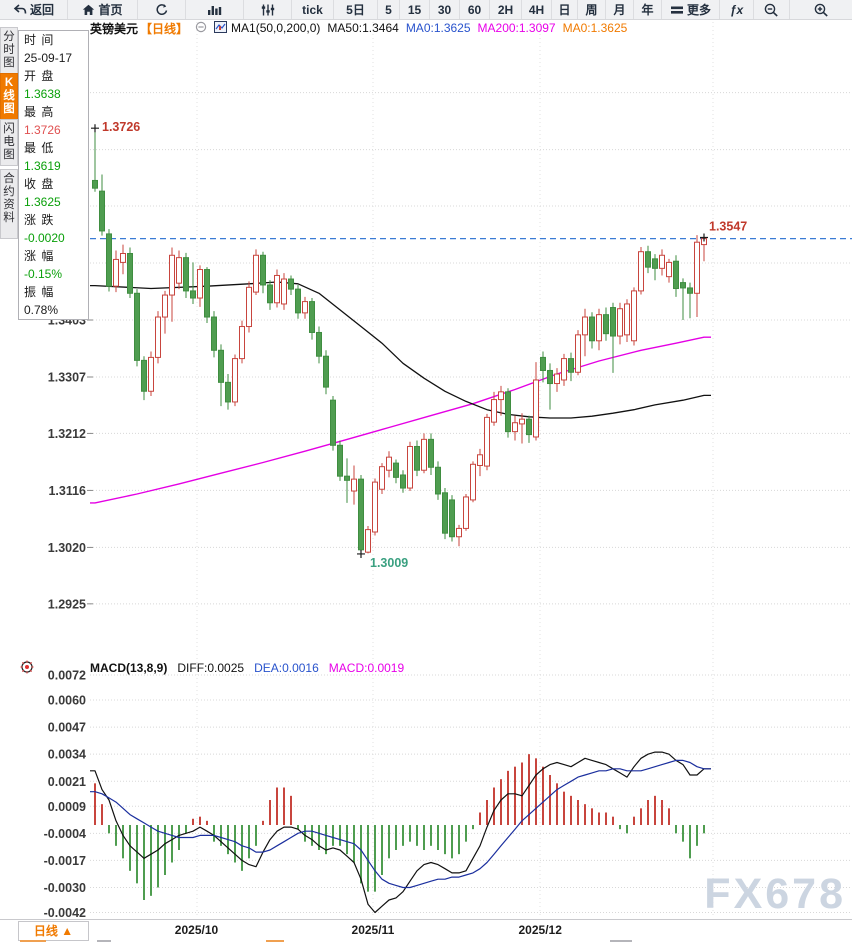 This screenshot has width=852, height=942. What do you see at coordinates (445, 9) in the screenshot?
I see `30-button: 30` at bounding box center [445, 9].